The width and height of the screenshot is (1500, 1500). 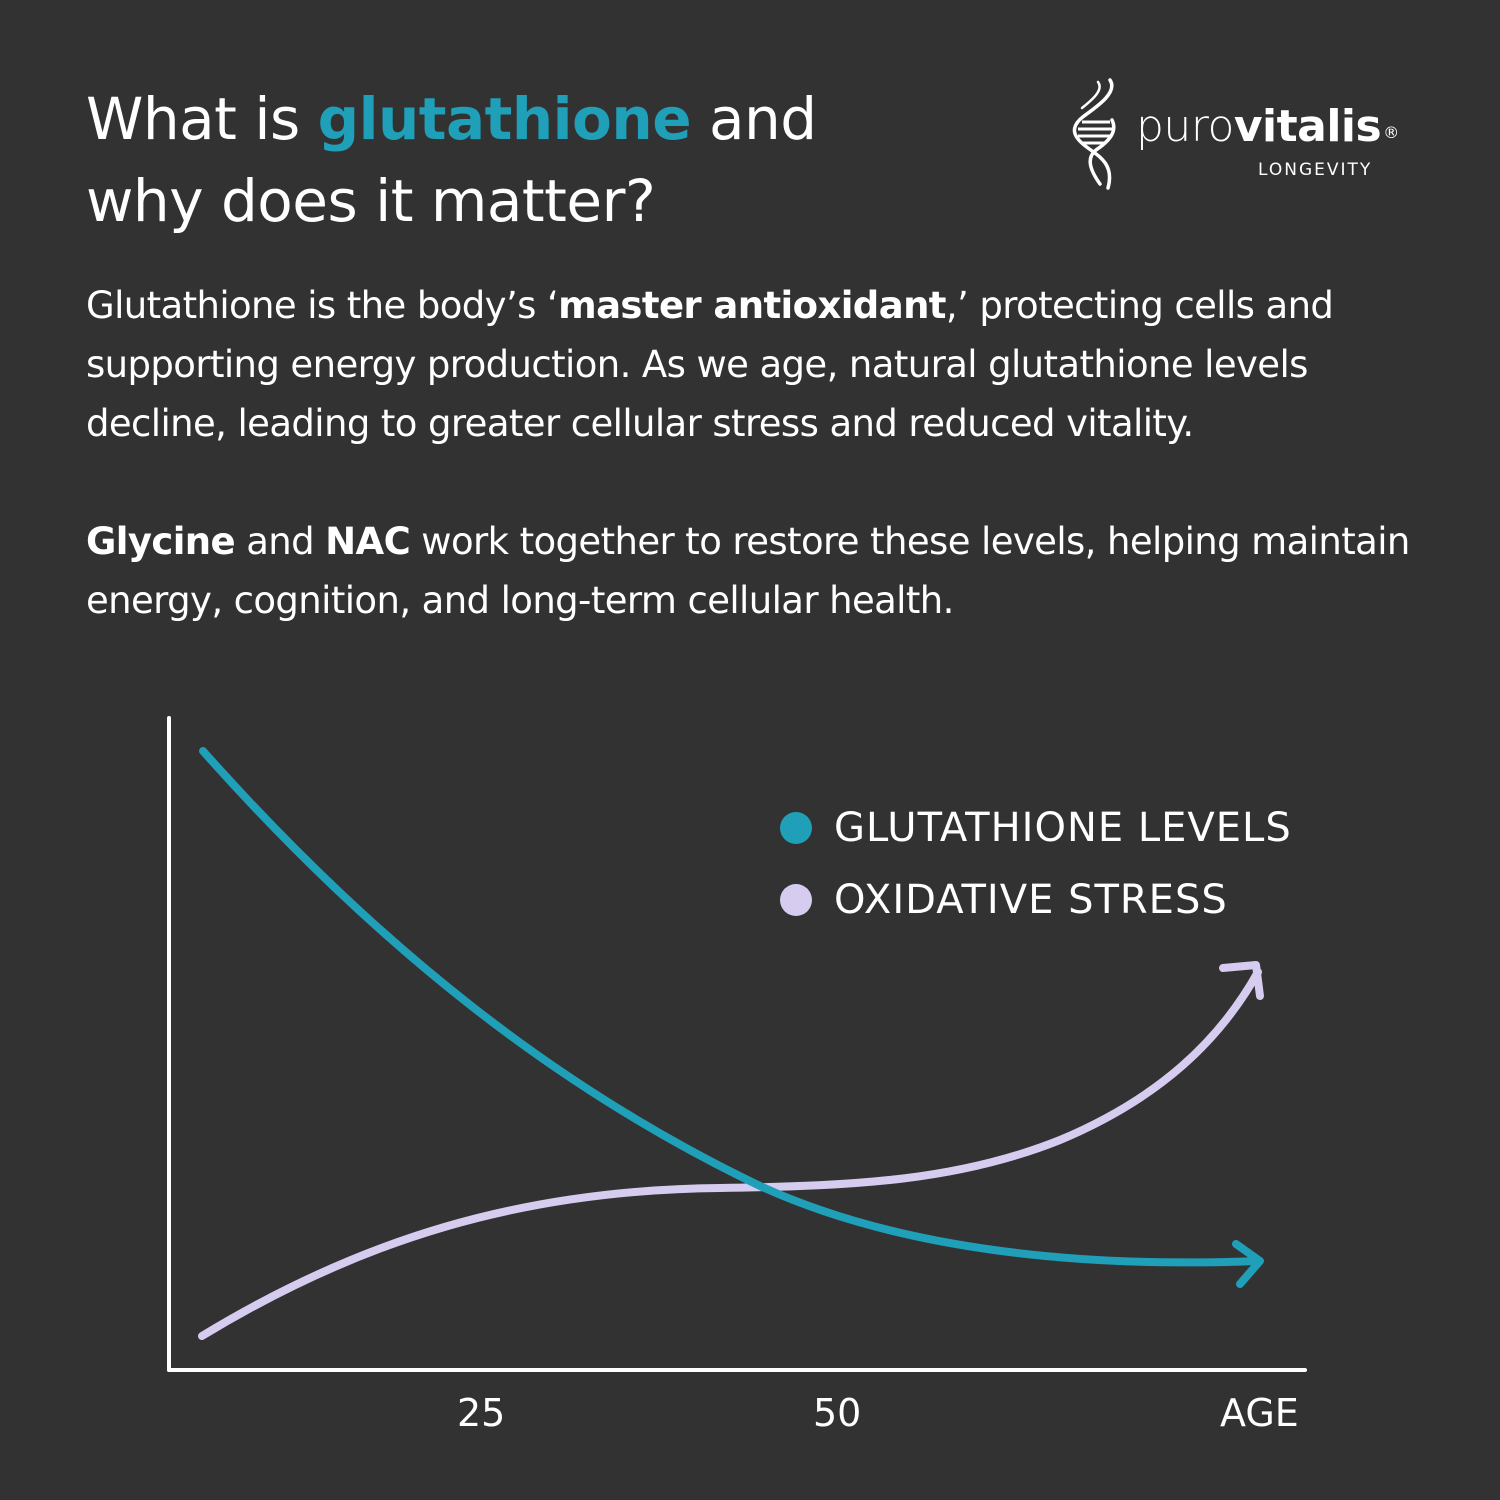 What do you see at coordinates (754, 119) in the screenshot?
I see `title-suffix: and` at bounding box center [754, 119].